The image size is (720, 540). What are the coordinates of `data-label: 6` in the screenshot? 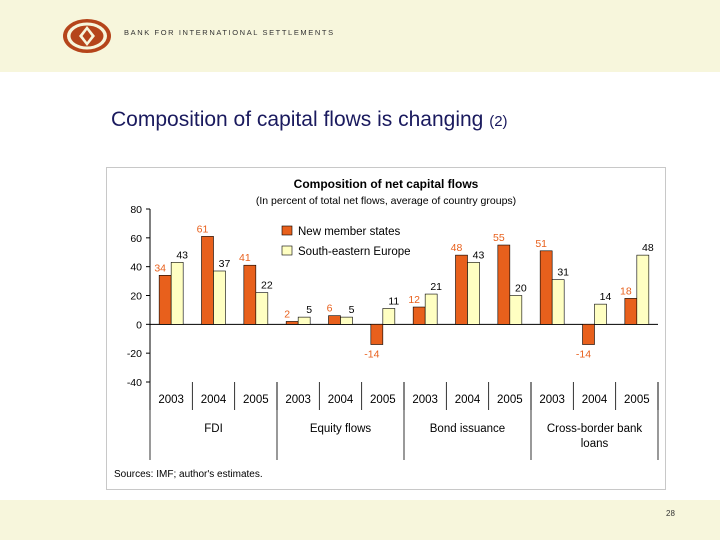 It's located at (330, 309).